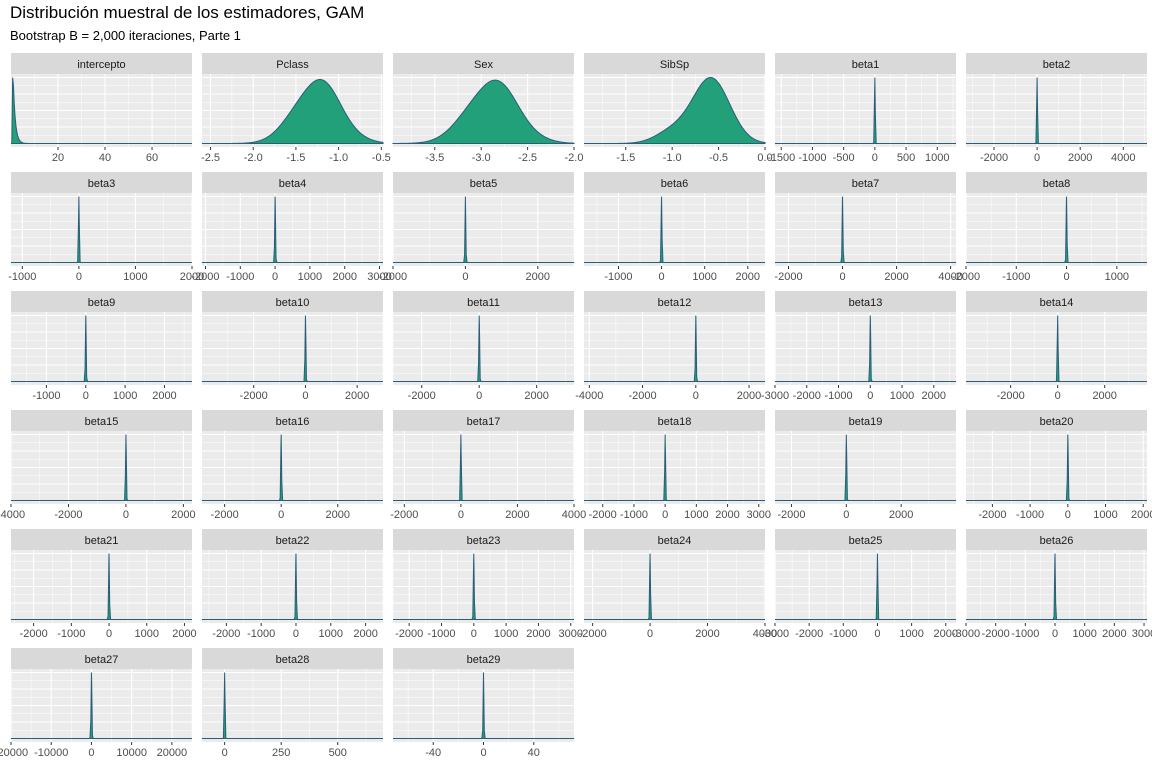 The height and width of the screenshot is (768, 1152). I want to click on facet-strip-label: beta1, so click(866, 65).